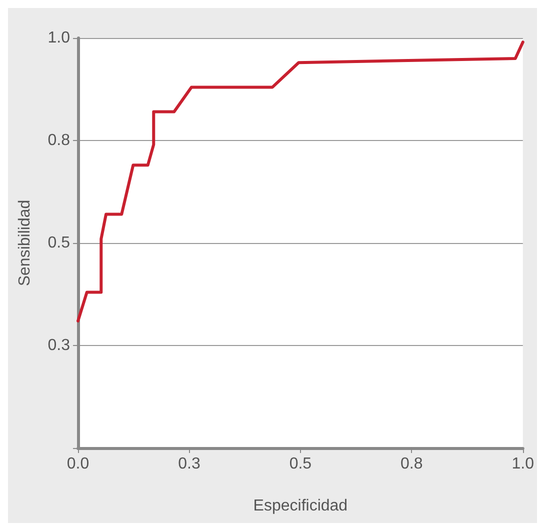  I want to click on x-tick-label: 0.8, so click(411, 464).